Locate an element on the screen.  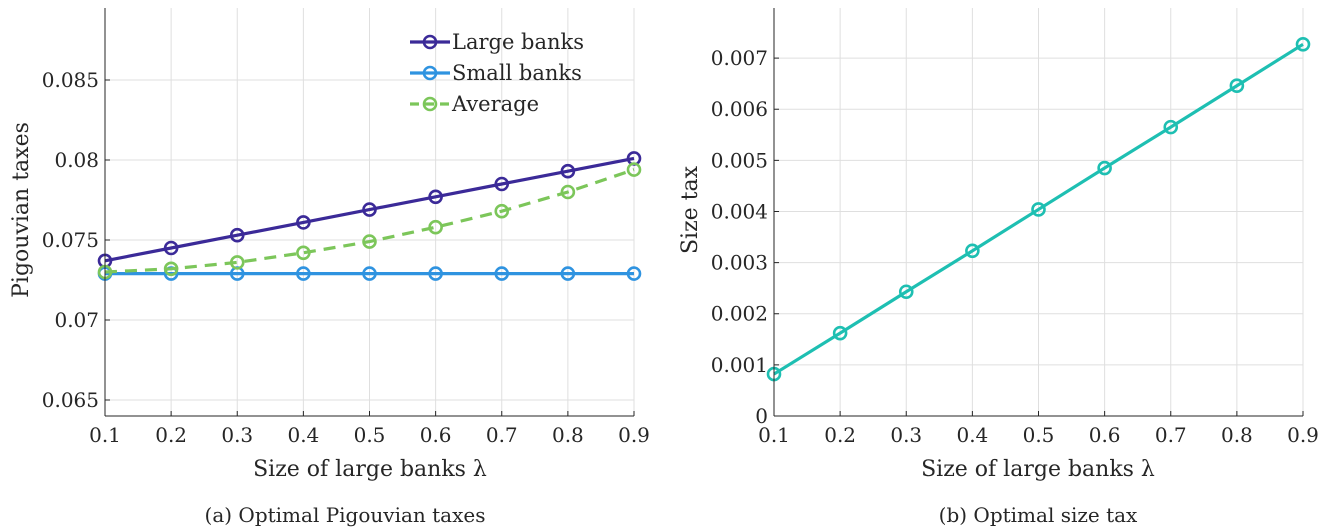
y-tick-label: 0.002 is located at coordinates (739, 314).